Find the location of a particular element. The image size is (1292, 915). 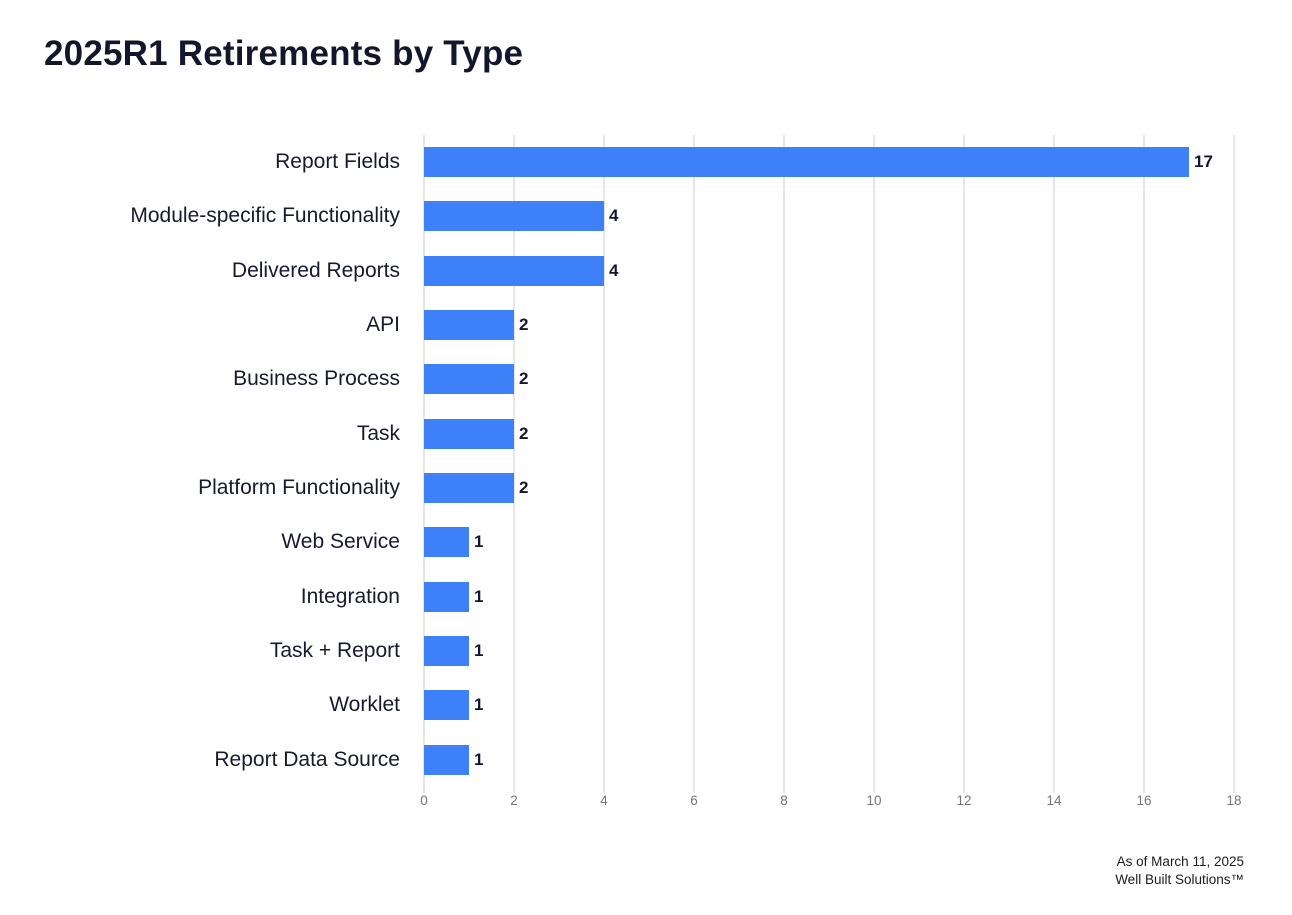

x-tick-label: 12 is located at coordinates (964, 800).